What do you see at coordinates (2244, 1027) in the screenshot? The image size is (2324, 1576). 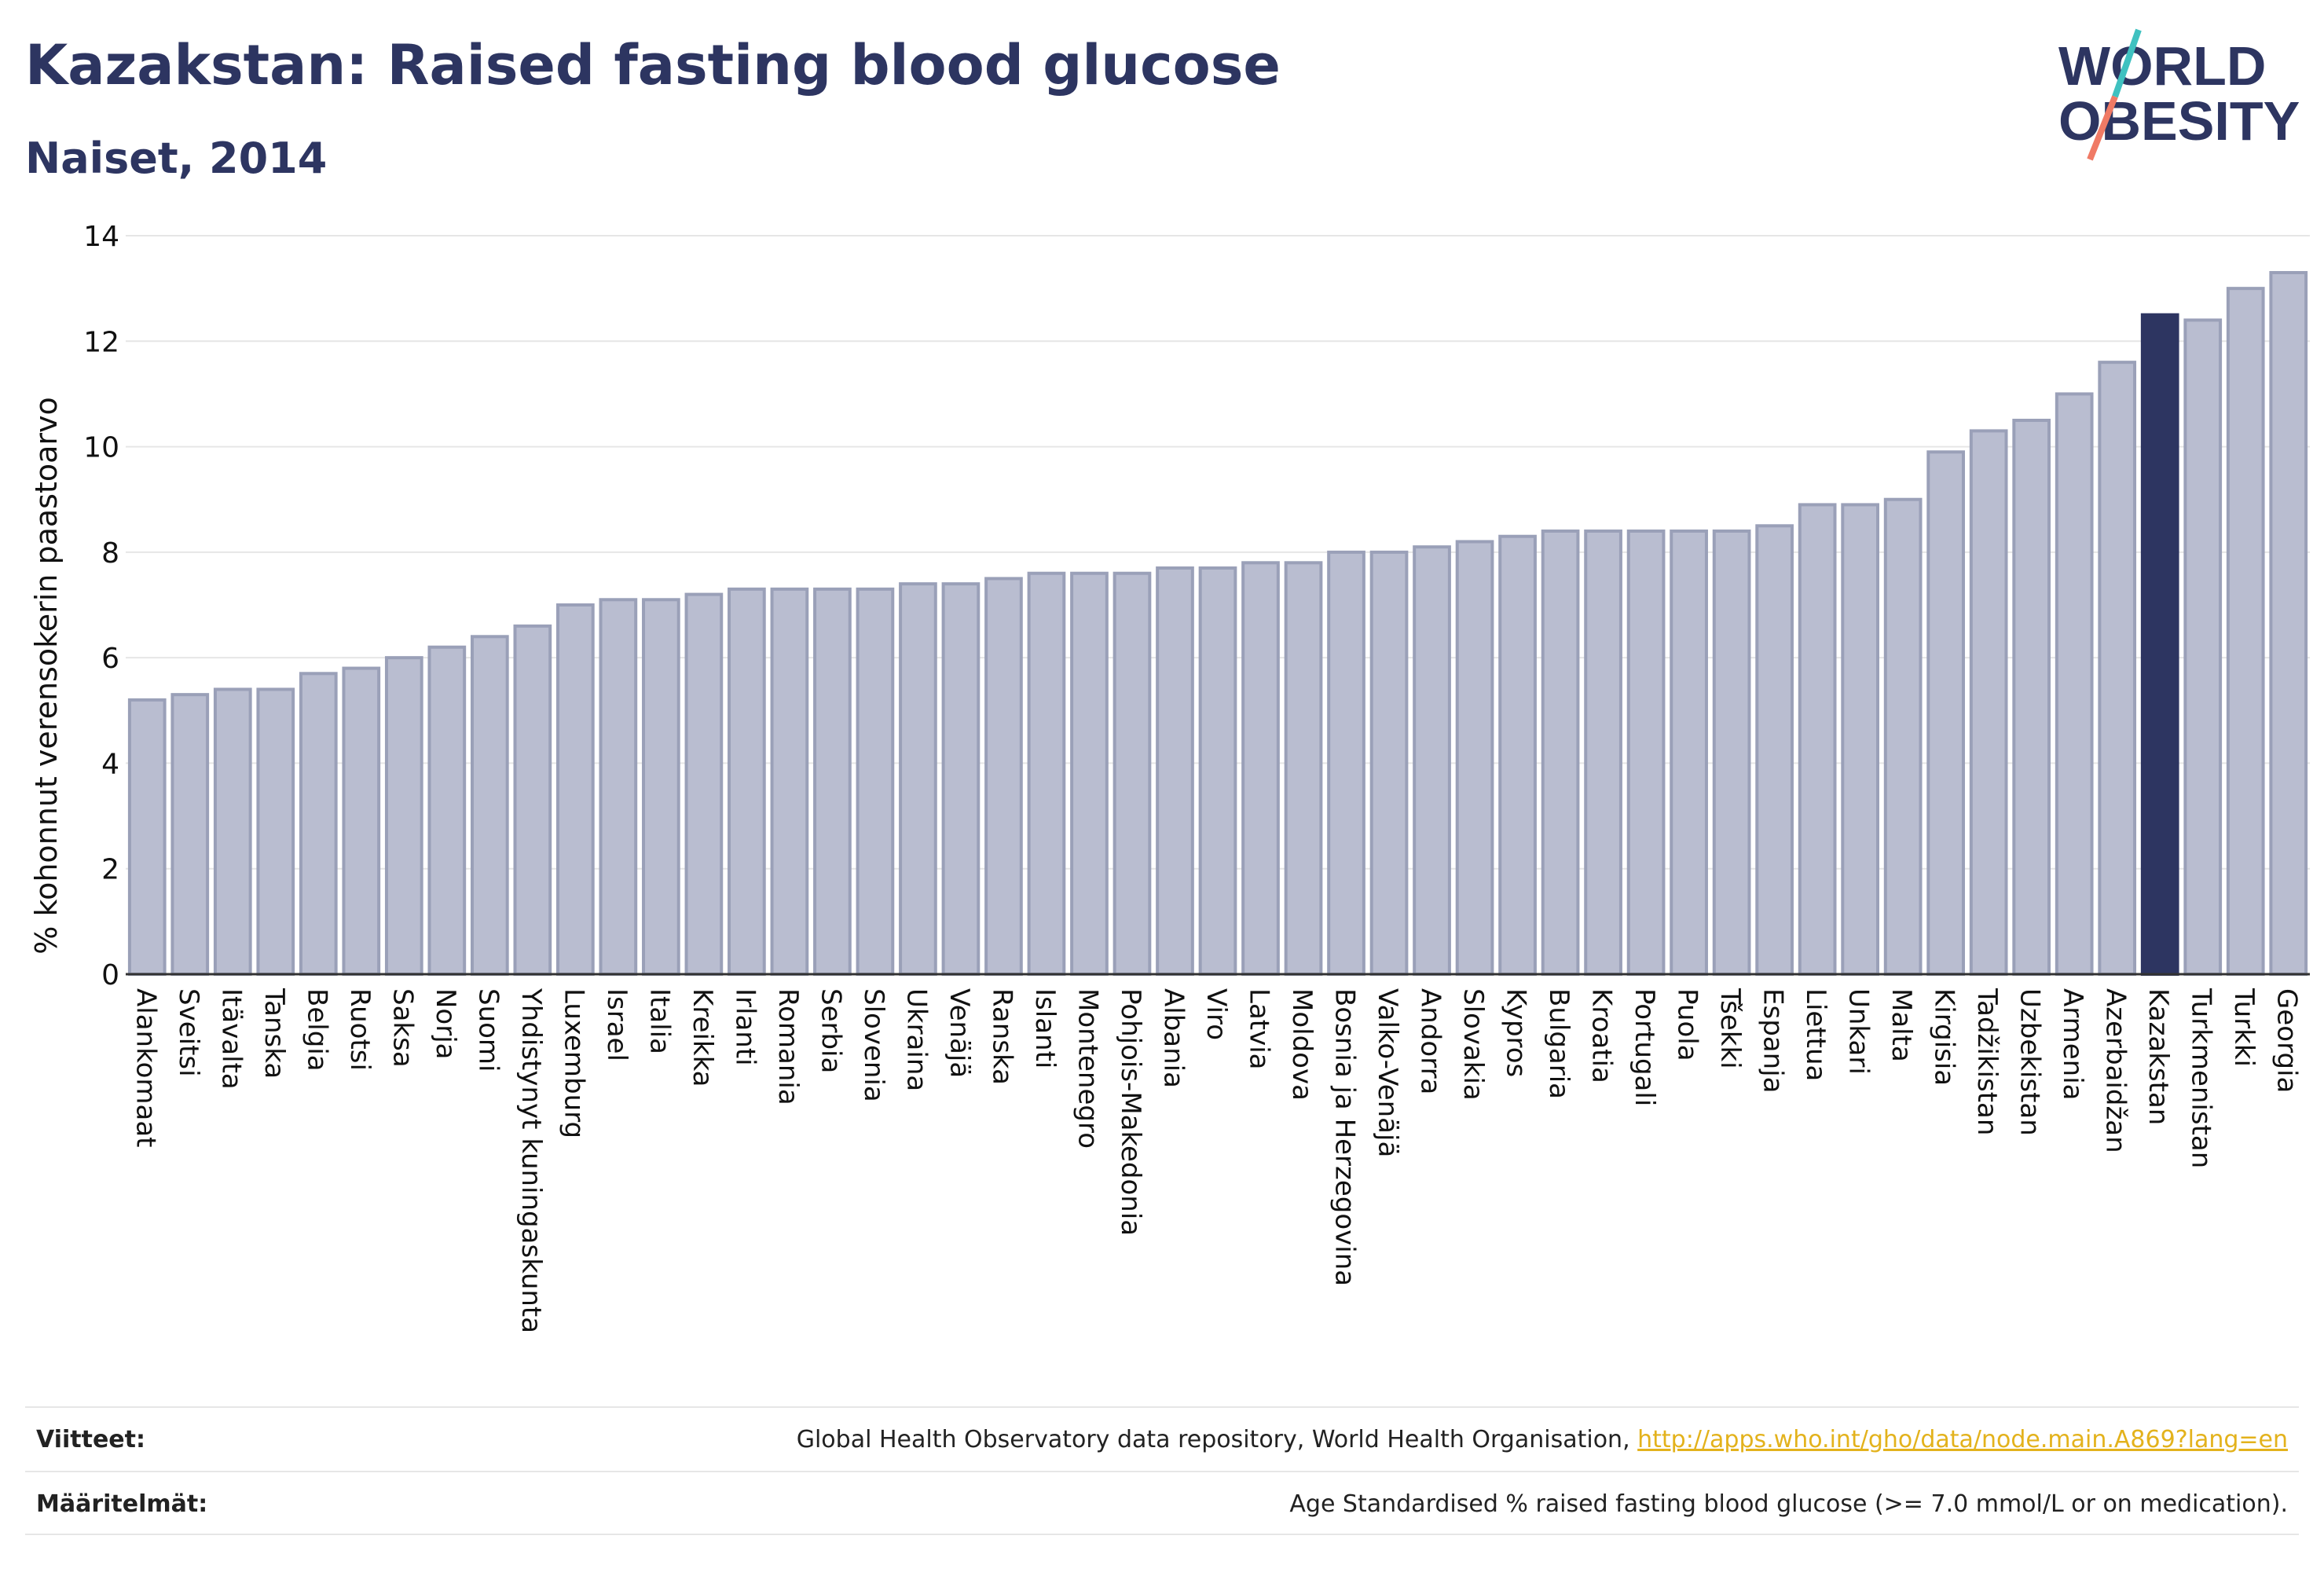 I see `x-tick-label: Turkki` at bounding box center [2244, 1027].